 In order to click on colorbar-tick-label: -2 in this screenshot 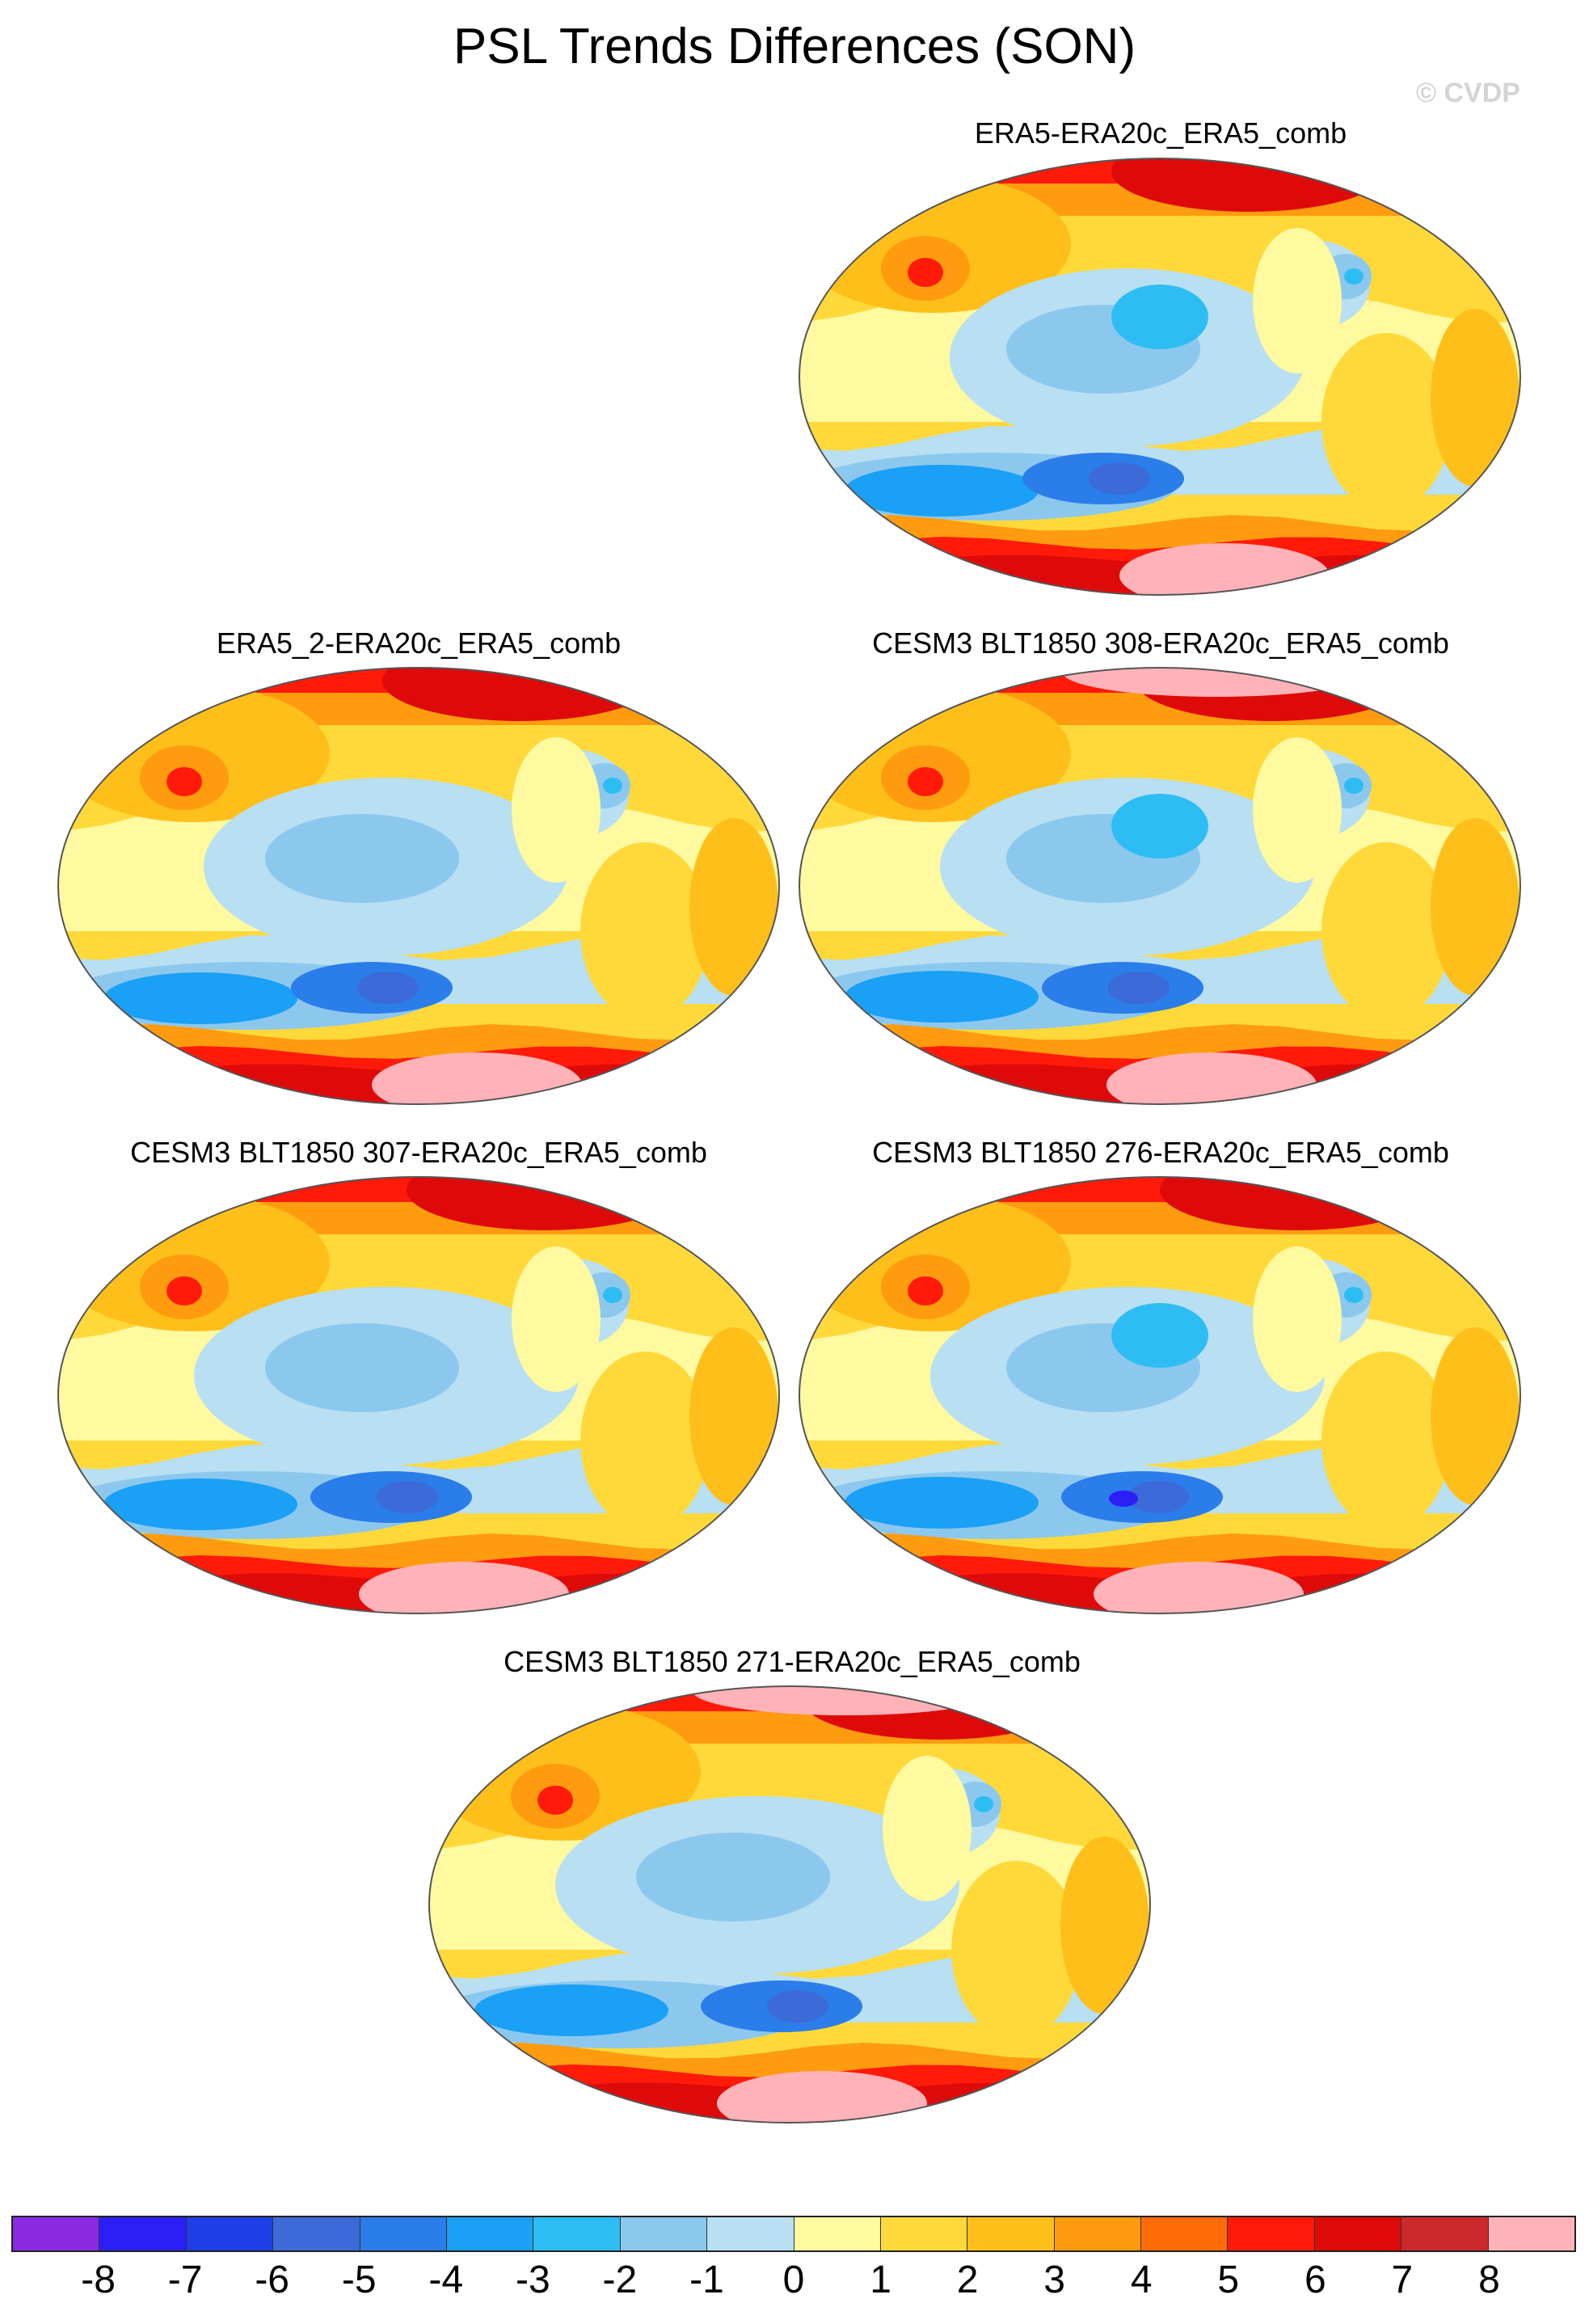, I will do `click(620, 2280)`.